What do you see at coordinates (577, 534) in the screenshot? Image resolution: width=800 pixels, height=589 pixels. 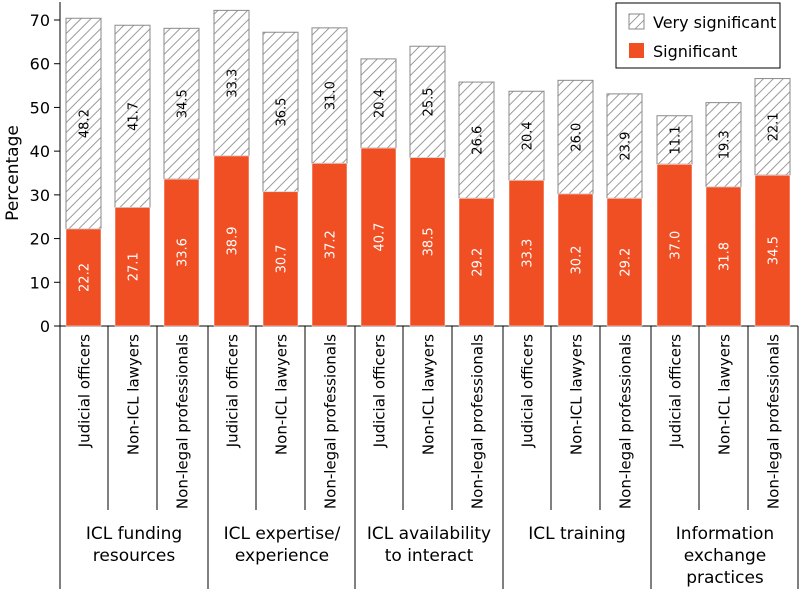 I see `group-label: ICL training` at bounding box center [577, 534].